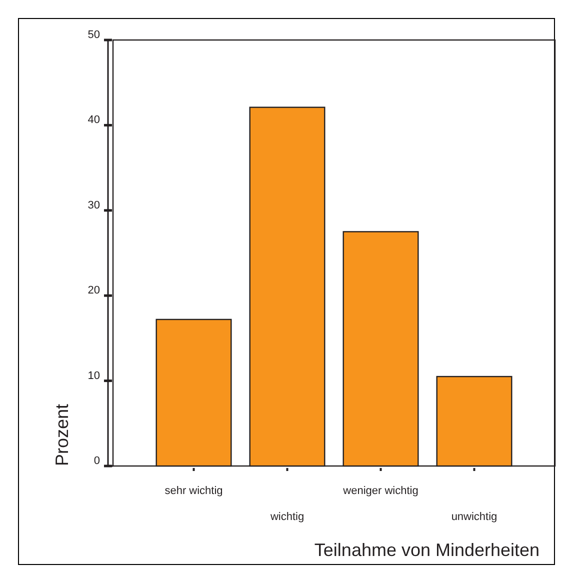 The width and height of the screenshot is (573, 582). Describe the element at coordinates (286, 517) in the screenshot. I see `x-tick-label: wichtig` at that location.